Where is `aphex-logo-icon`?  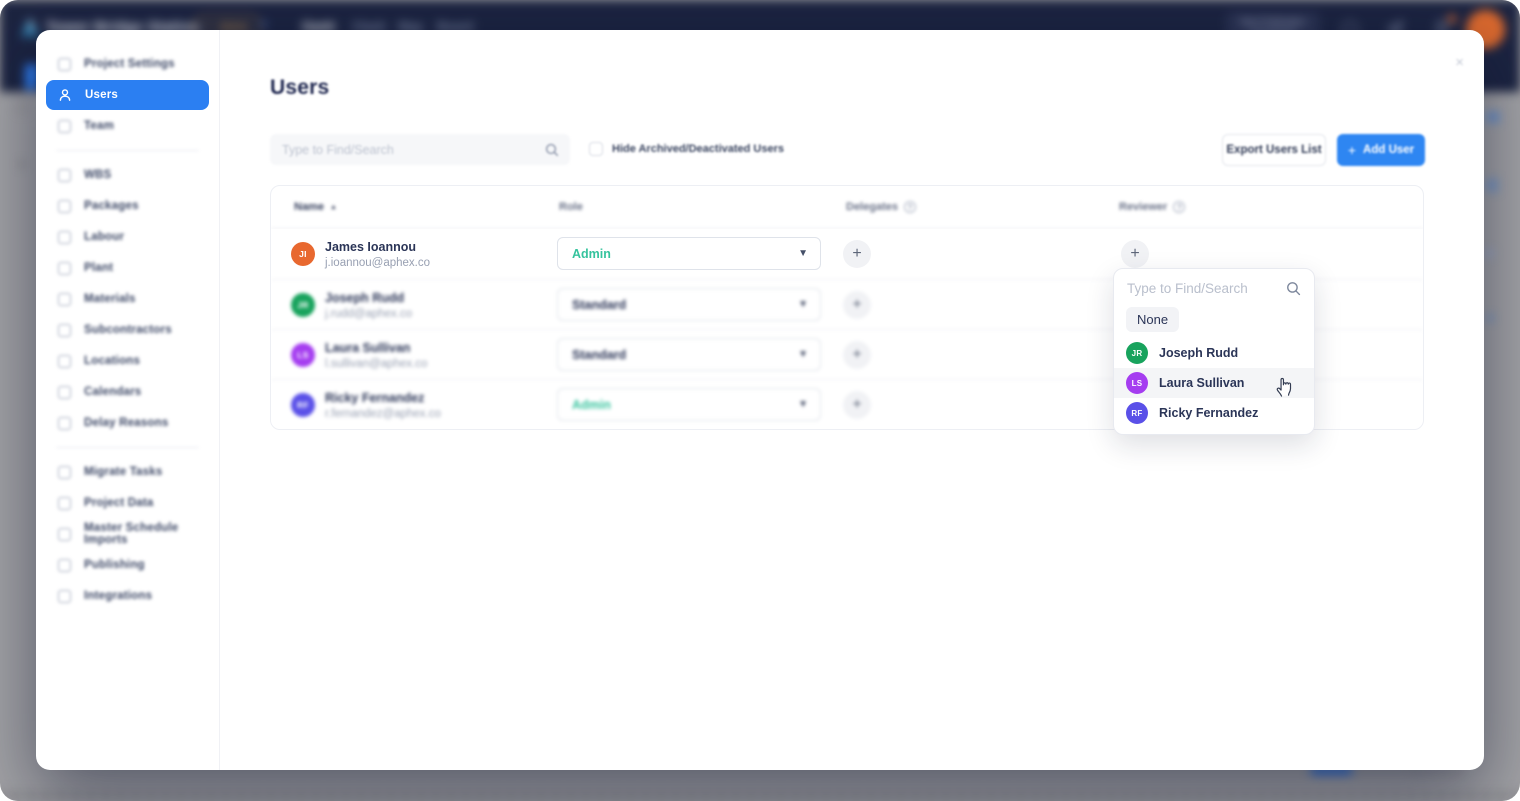
aphex-logo-icon is located at coordinates (30, 27).